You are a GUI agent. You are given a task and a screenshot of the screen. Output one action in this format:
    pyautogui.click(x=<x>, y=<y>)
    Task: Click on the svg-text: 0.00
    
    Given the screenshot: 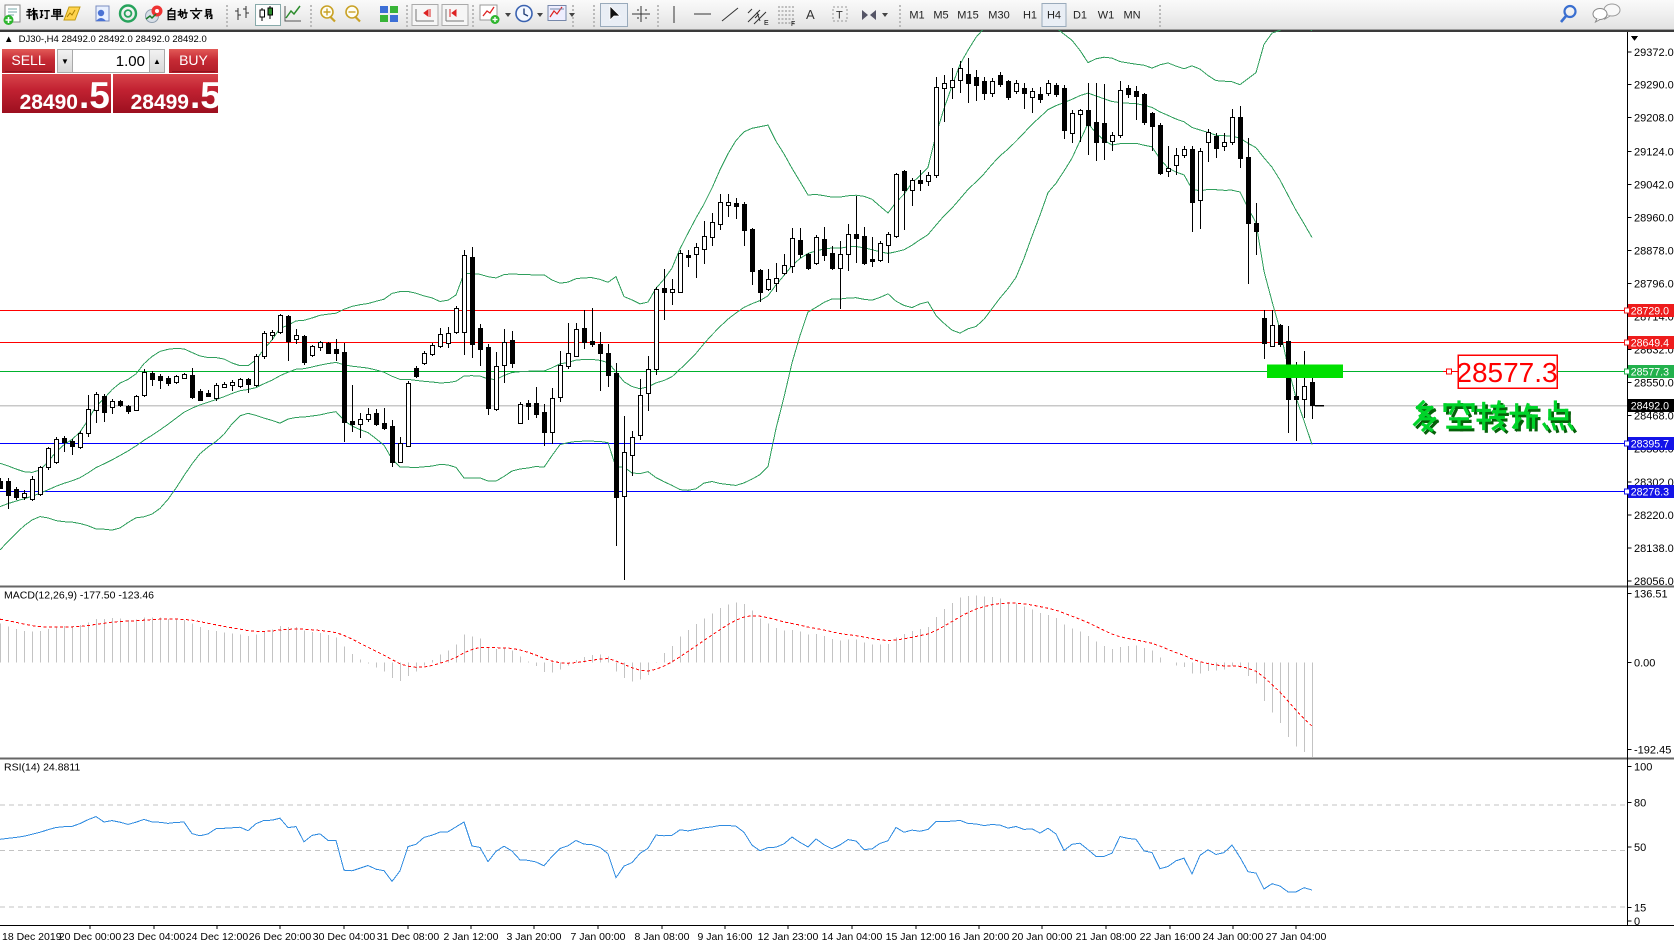 What is the action you would take?
    pyautogui.click(x=1644, y=663)
    